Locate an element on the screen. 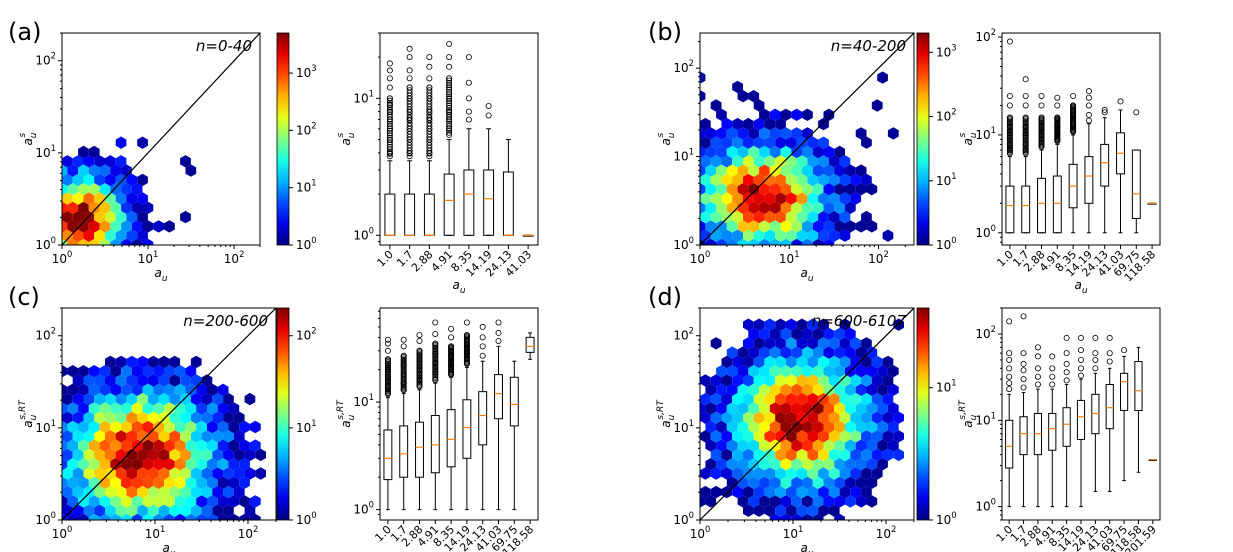  x-axis-label: au is located at coordinates (1080, 287).